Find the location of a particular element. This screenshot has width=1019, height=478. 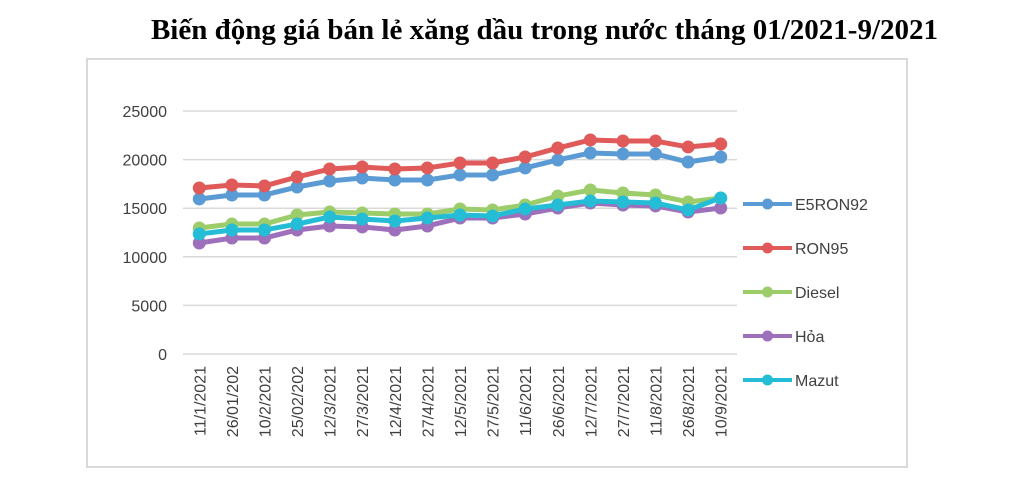

series-e5ron92 is located at coordinates (460, 176).